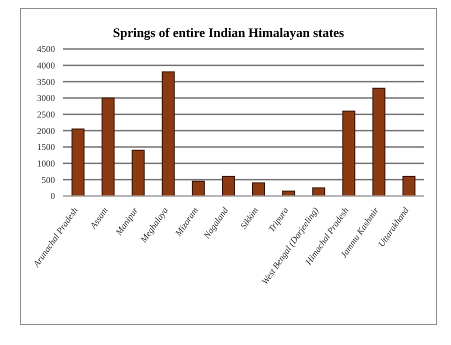 This screenshot has width=451, height=345. What do you see at coordinates (46, 147) in the screenshot?
I see `y-tick-label: 1500` at bounding box center [46, 147].